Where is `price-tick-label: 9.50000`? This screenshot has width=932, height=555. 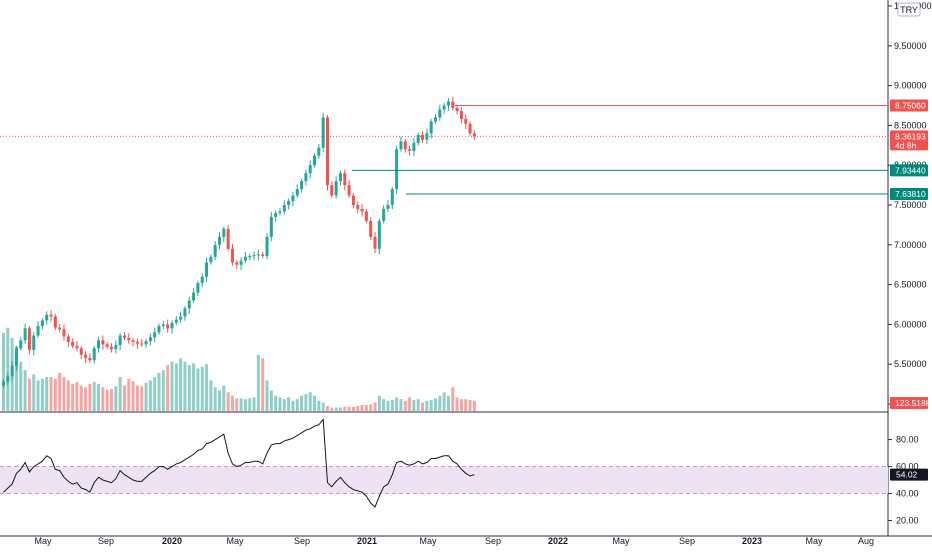
price-tick-label: 9.50000 is located at coordinates (910, 46).